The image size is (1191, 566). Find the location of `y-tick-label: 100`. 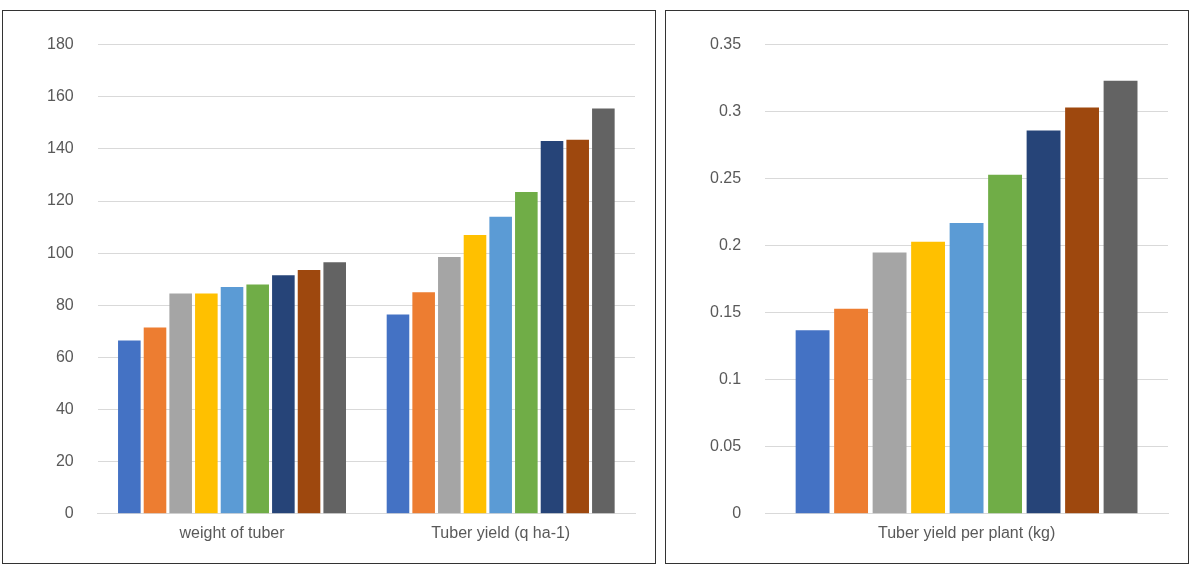

y-tick-label: 100 is located at coordinates (60, 252).